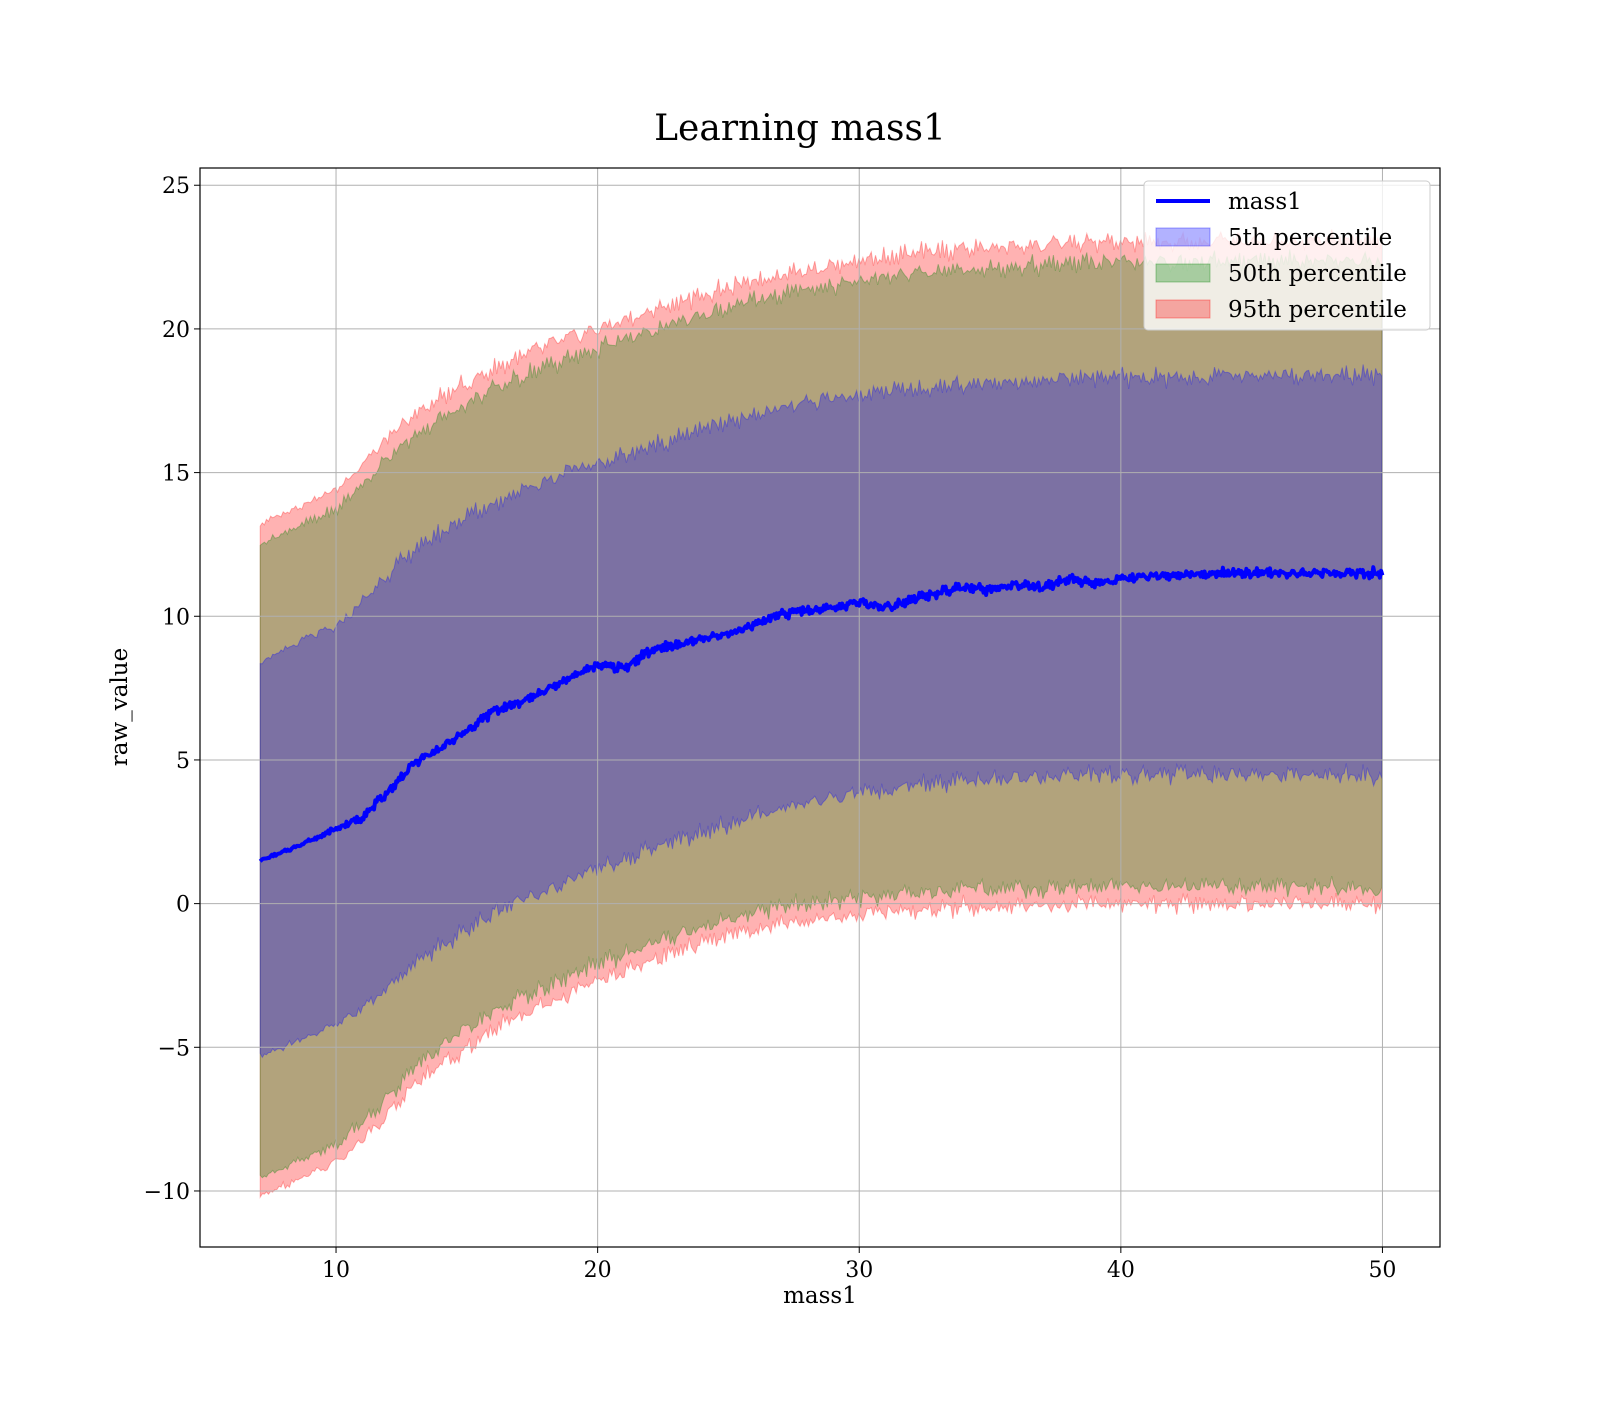  Describe the element at coordinates (800, 128) in the screenshot. I see `chart-title: Learning mass1` at that location.